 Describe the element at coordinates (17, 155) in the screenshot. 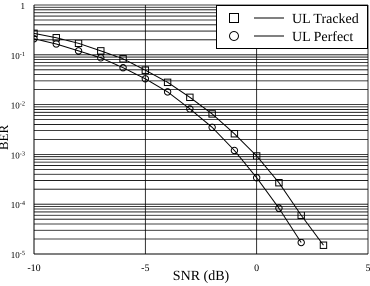

I see `y-tick-label: 10$^{-3}$` at that location.